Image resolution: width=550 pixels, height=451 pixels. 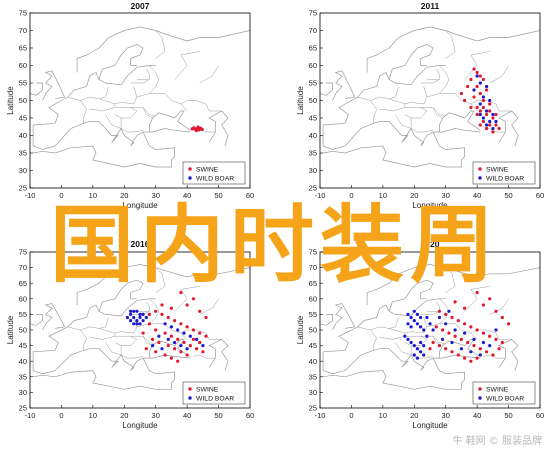 What do you see at coordinates (93, 195) in the screenshot?
I see `x-tick-label: 10` at bounding box center [93, 195].